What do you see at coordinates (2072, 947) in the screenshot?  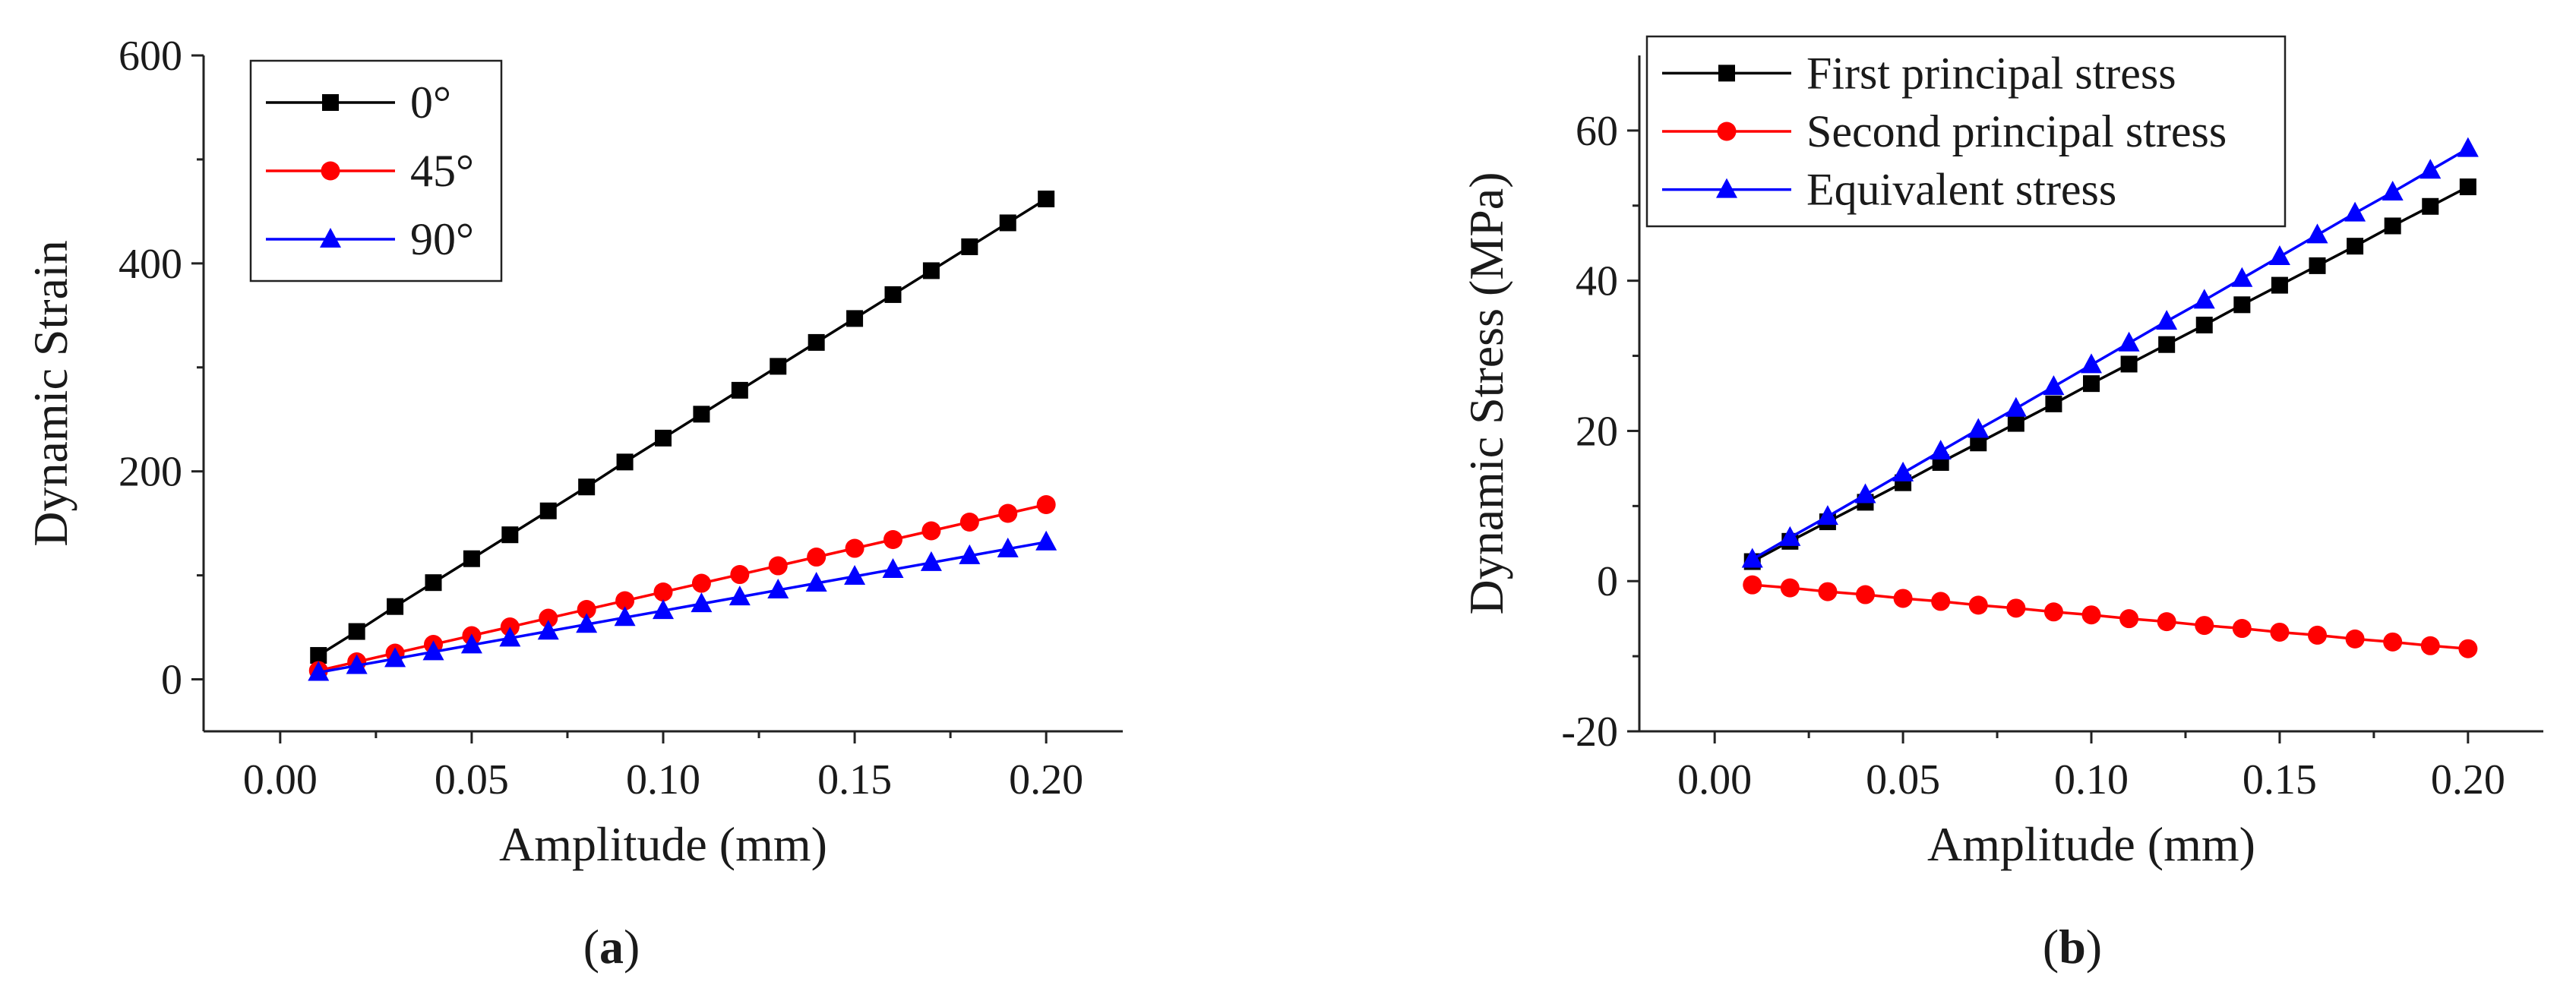 I see `panel-caption-b: (b)` at bounding box center [2072, 947].